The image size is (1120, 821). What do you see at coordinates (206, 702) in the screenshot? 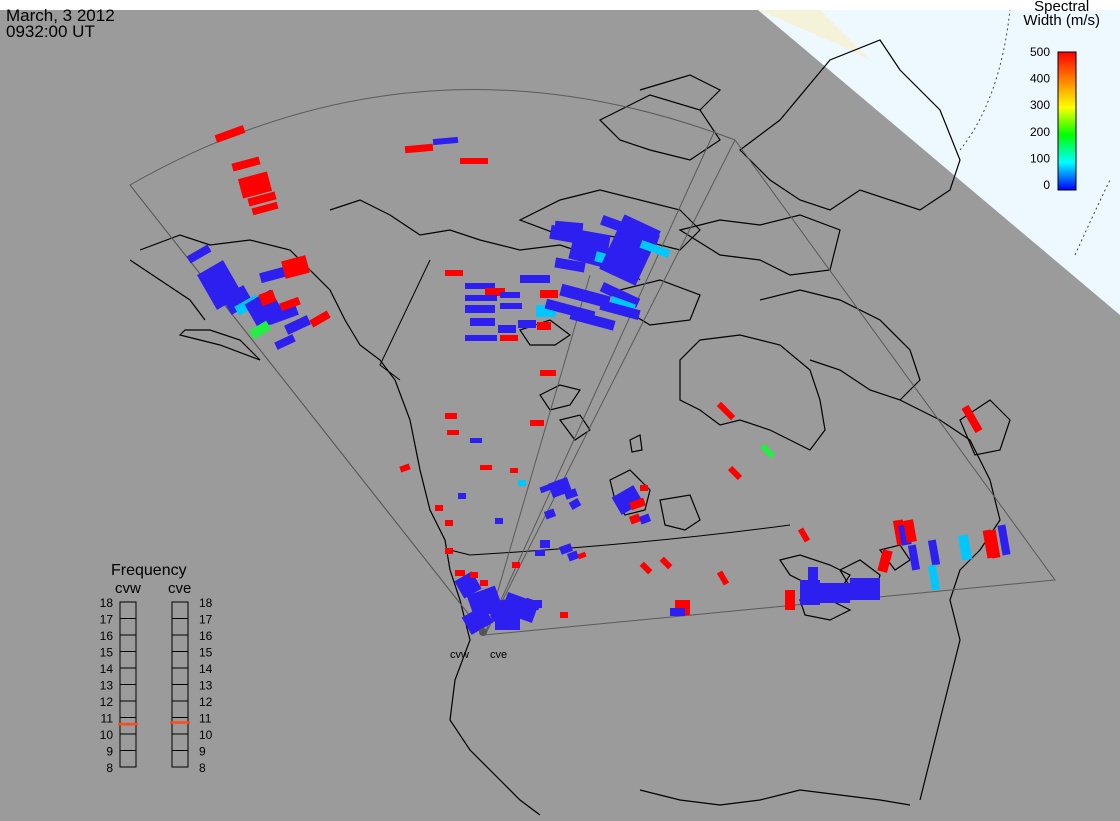
I see `frequency-tick-right: 12` at bounding box center [206, 702].